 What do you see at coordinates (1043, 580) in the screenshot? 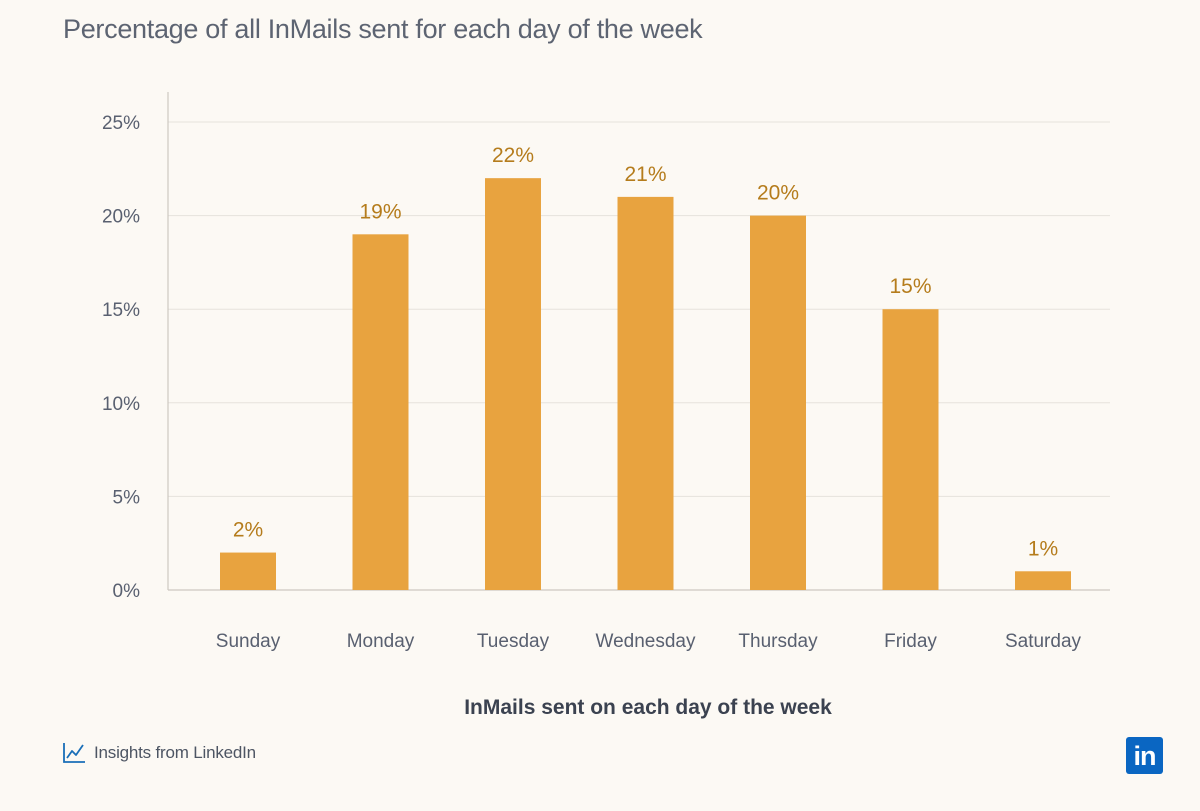
I see `bar-saturday` at bounding box center [1043, 580].